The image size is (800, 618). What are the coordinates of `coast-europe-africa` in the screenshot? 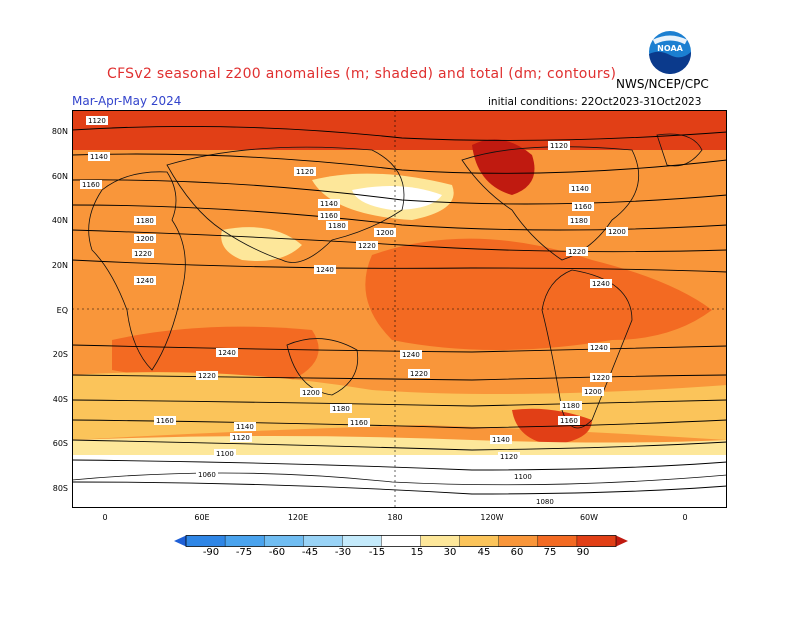 It's located at (137, 271).